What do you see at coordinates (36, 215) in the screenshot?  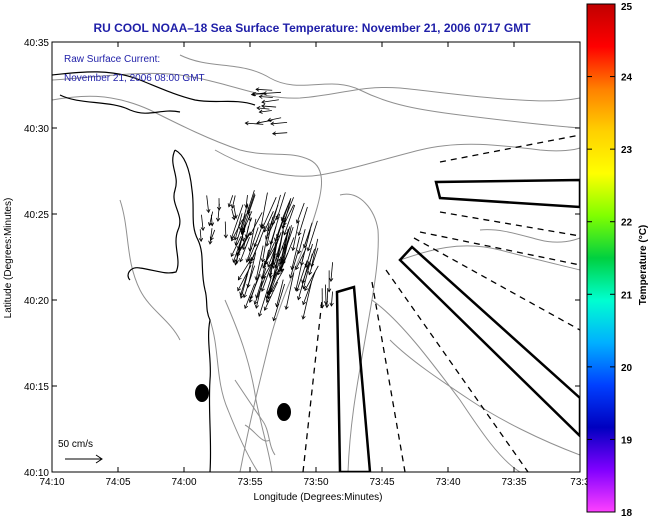 I see `y-tick-label: 40:25` at bounding box center [36, 215].